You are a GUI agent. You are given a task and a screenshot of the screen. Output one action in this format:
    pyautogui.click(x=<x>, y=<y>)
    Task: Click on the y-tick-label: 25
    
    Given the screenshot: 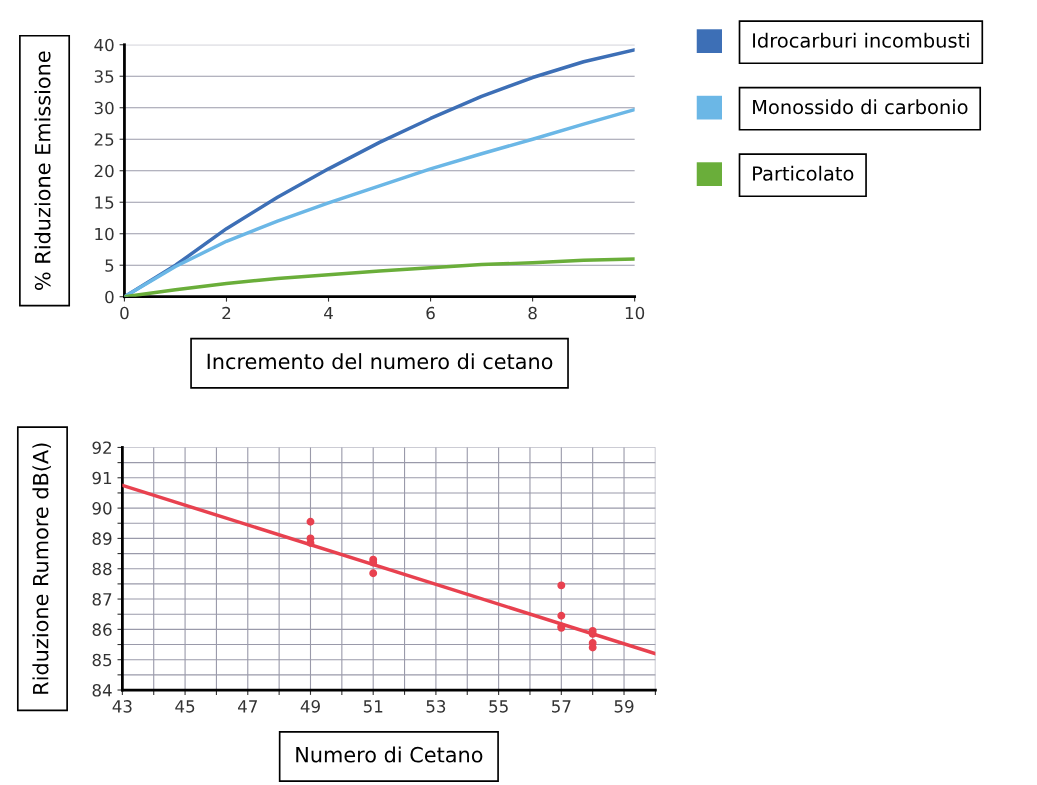 What is the action you would take?
    pyautogui.click(x=104, y=139)
    